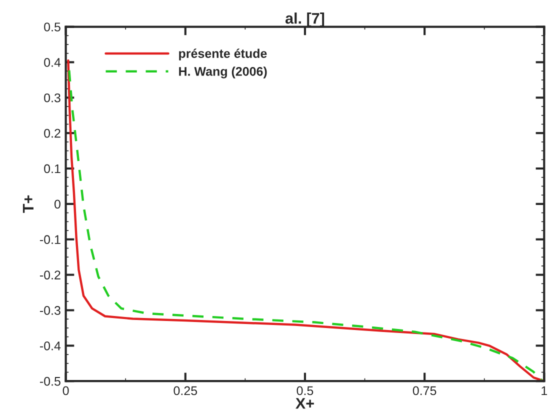 Image resolution: width=553 pixels, height=412 pixels. What do you see at coordinates (52, 133) in the screenshot?
I see `y-tick-label: 0.2` at bounding box center [52, 133].